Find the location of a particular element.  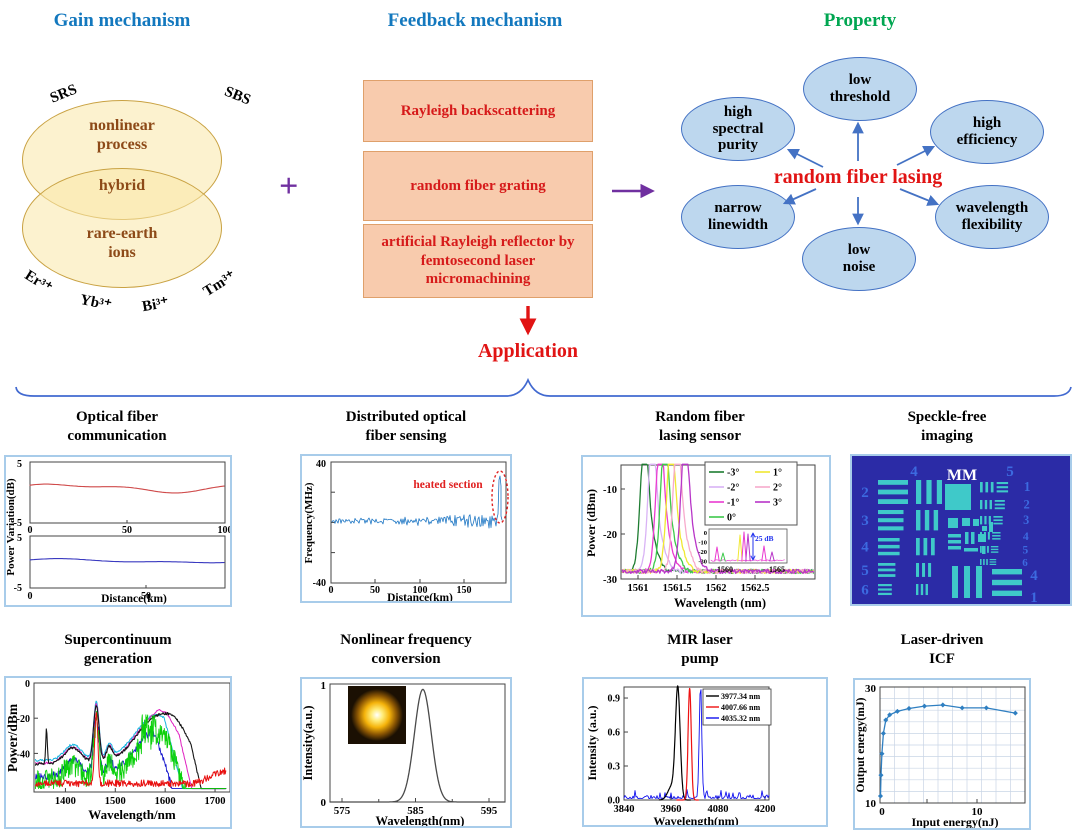

x-tick: 150 is located at coordinates (464, 590).